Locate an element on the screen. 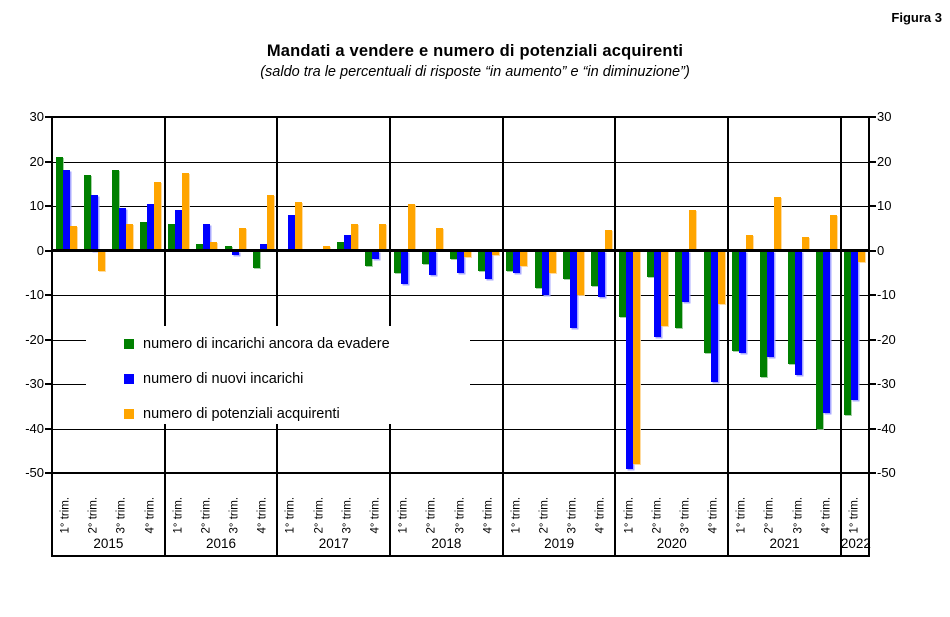 The width and height of the screenshot is (950, 617). xtick-label-2015-q1: 1° trim. is located at coordinates (65, 515).